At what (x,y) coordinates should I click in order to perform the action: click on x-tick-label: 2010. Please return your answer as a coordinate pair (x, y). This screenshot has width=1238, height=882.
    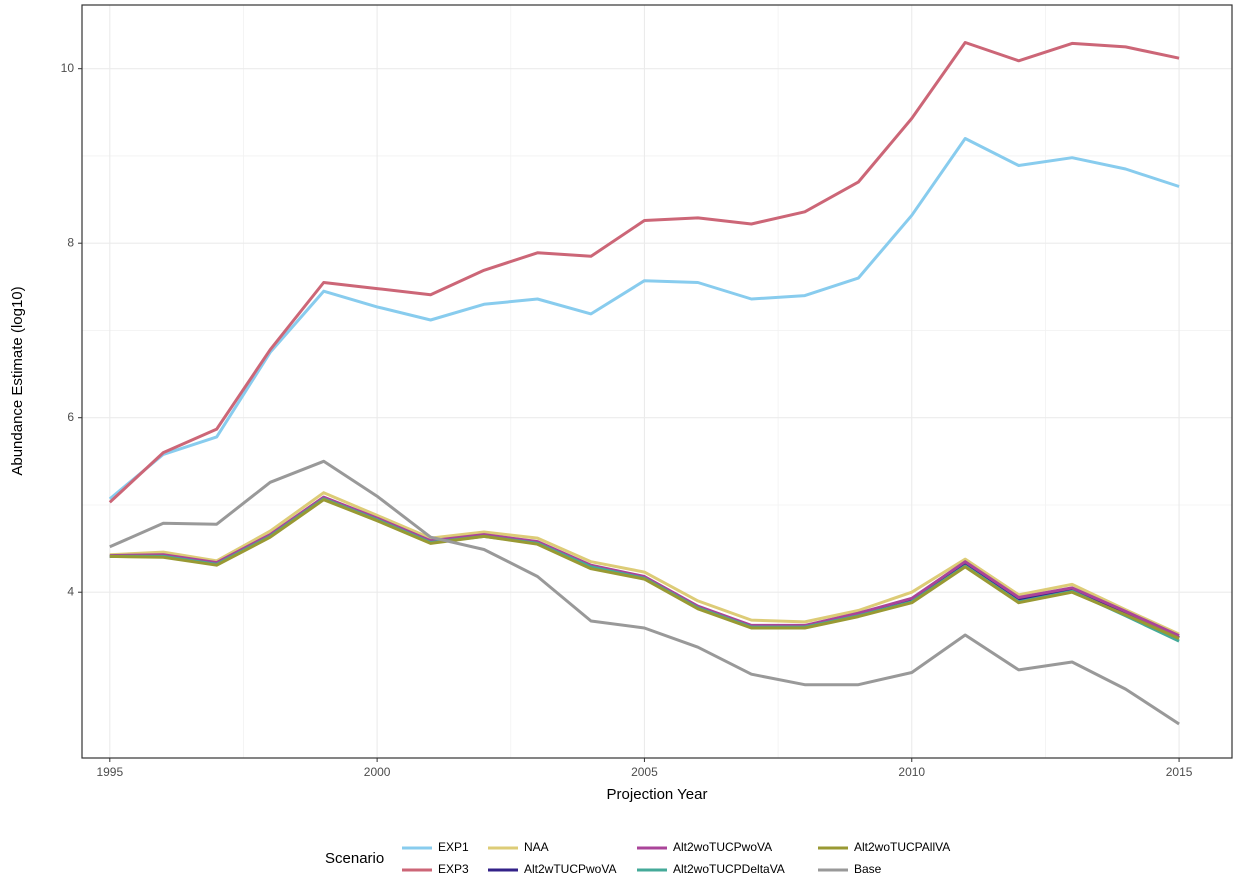
    Looking at the image, I should click on (911, 772).